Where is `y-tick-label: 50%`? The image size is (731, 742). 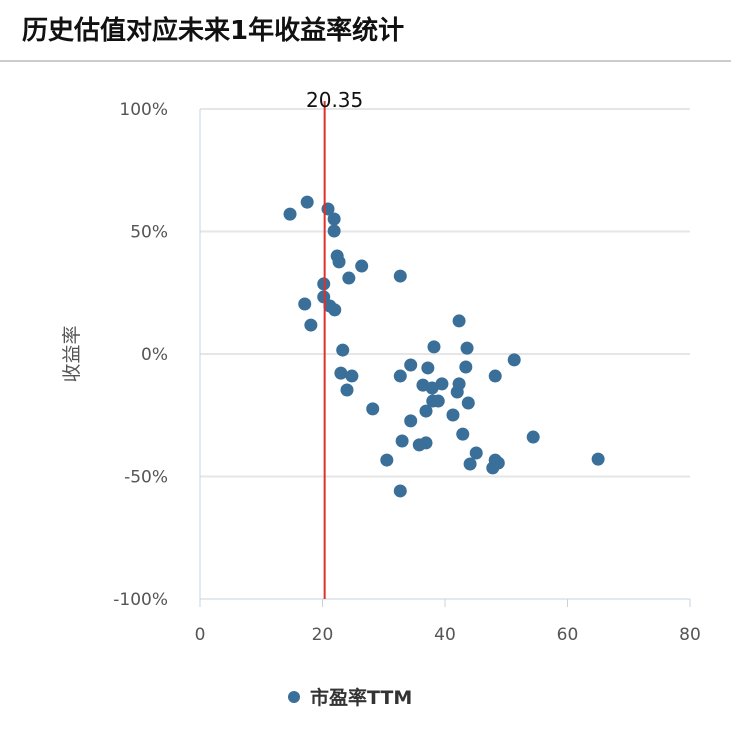 y-tick-label: 50% is located at coordinates (149, 233).